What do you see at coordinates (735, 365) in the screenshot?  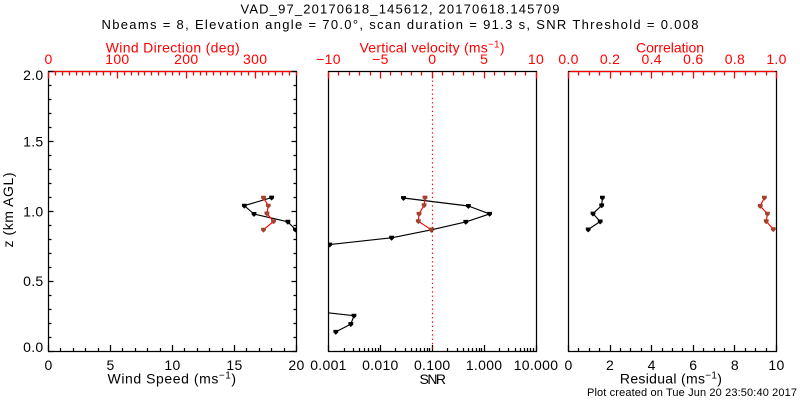 I see `svg-text: 8` at bounding box center [735, 365].